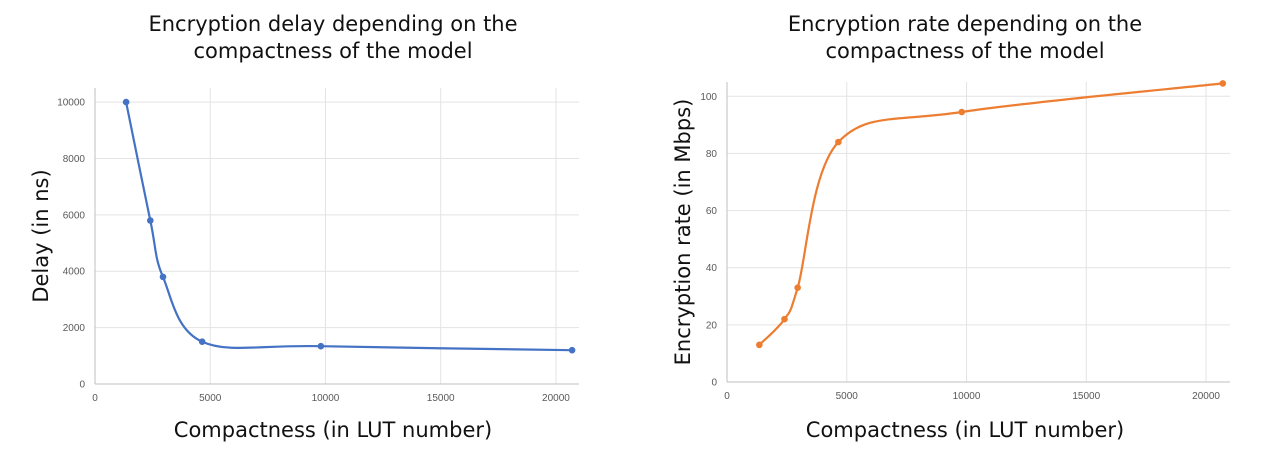 This screenshot has height=472, width=1264. What do you see at coordinates (332, 24) in the screenshot?
I see `chart-title-line: Encryption delay depending on the` at bounding box center [332, 24].